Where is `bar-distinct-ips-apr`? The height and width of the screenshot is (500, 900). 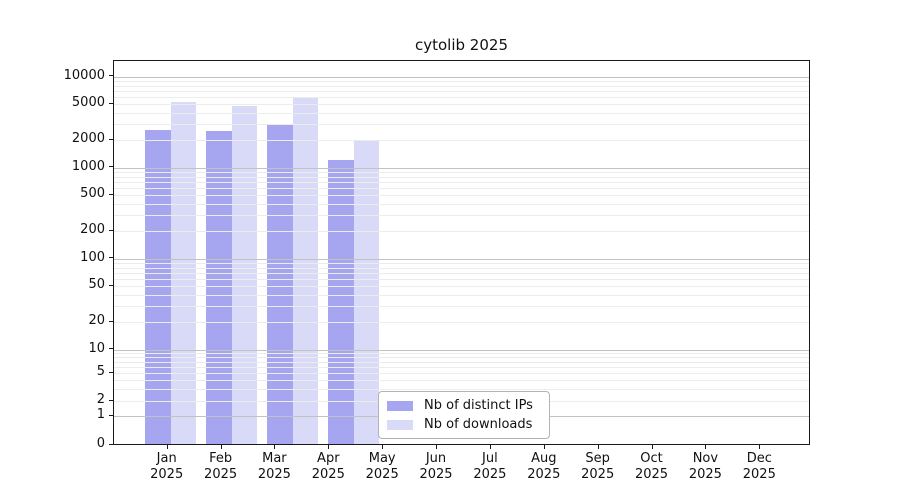
bar-distinct-ips-apr is located at coordinates (341, 302).